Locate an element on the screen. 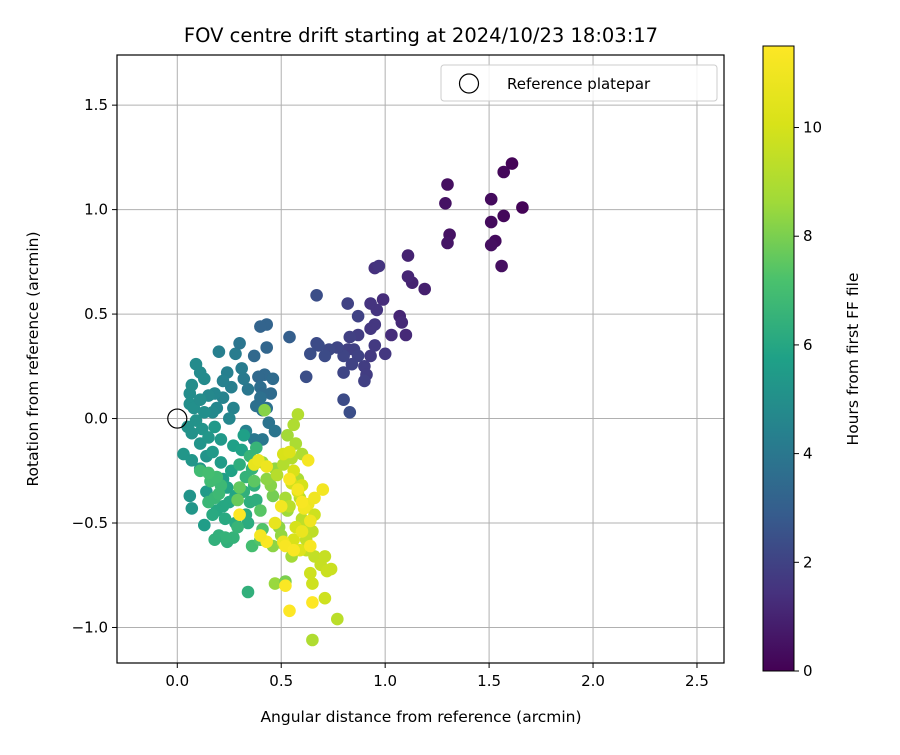 This screenshot has width=900, height=755. y-ticks: −1.0 −0.5 0.0 0.5 1.0 1.5 is located at coordinates (94, 366).